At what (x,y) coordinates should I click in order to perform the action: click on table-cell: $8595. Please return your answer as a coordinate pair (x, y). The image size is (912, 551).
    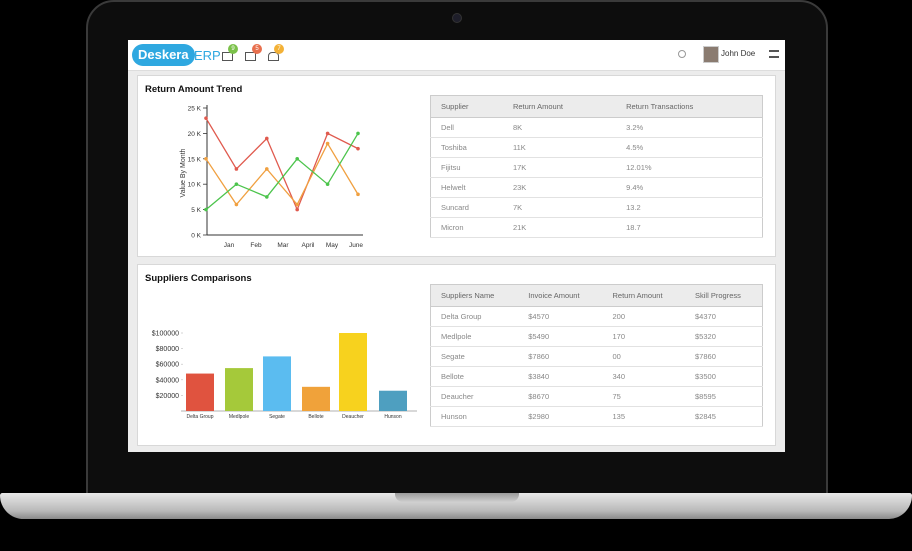
    Looking at the image, I should click on (724, 396).